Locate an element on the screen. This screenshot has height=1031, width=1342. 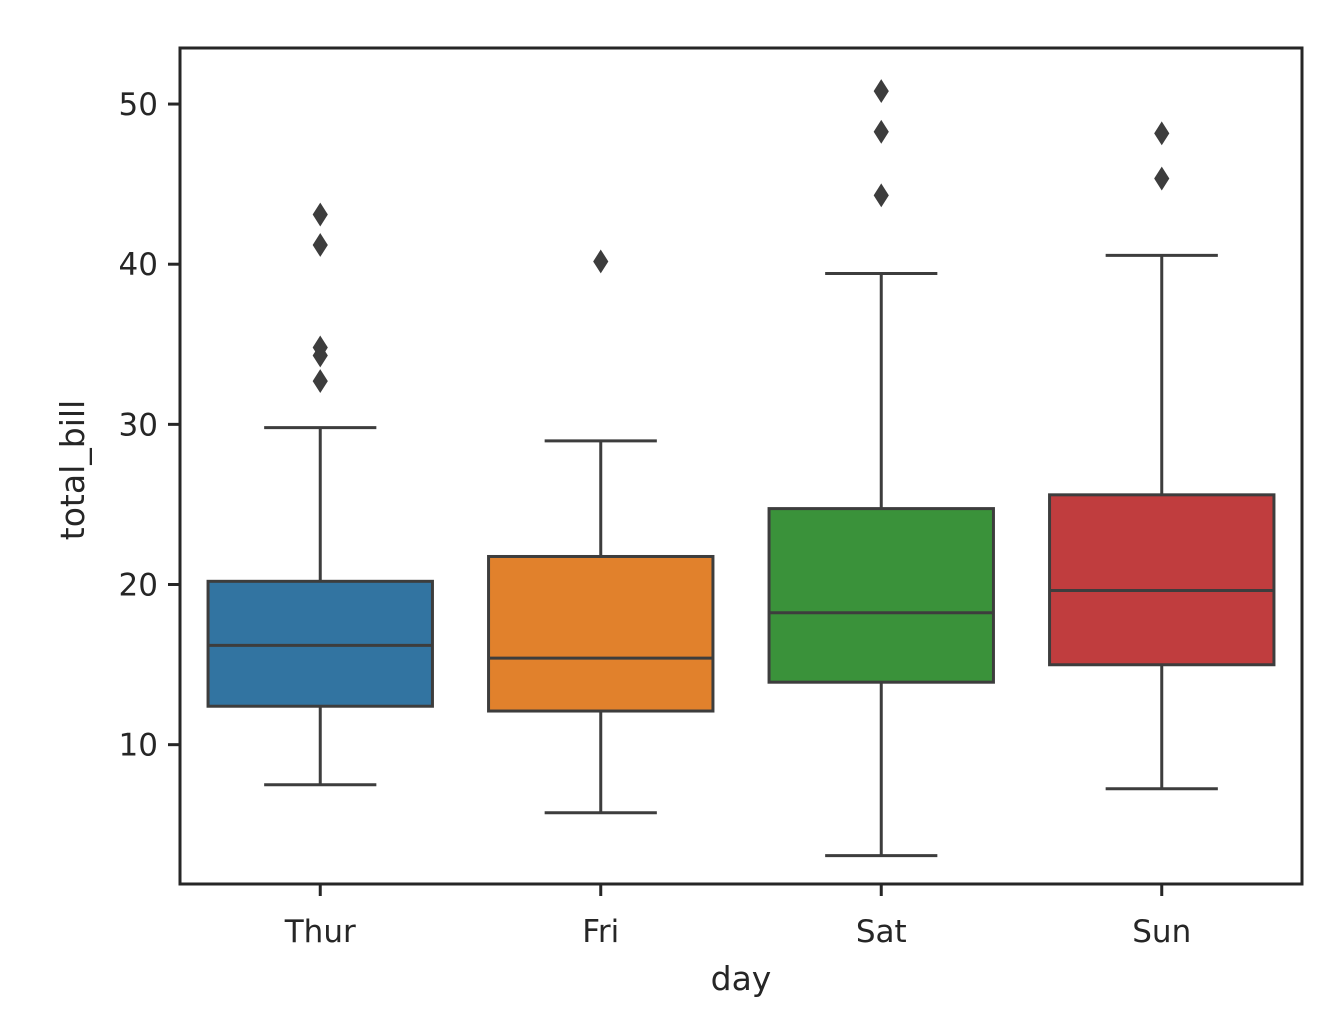
x-tick-label-sun: Sun is located at coordinates (1161, 932).